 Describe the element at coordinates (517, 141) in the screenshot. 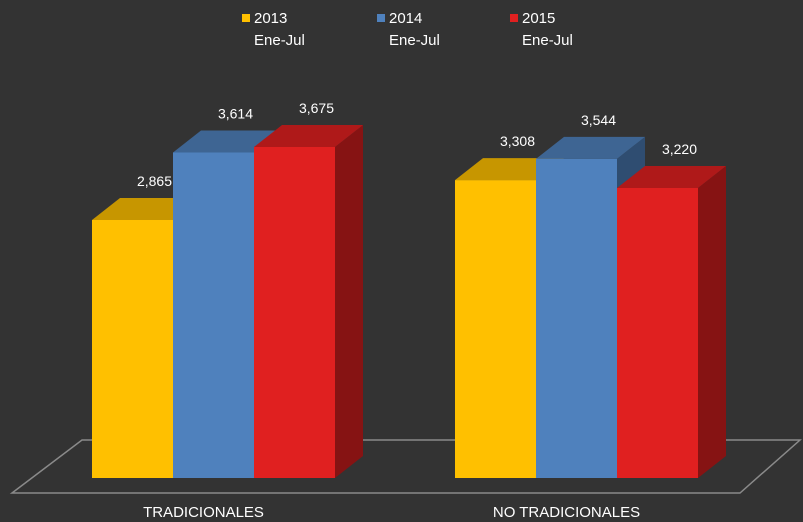

I see `value-label: 3,308` at that location.